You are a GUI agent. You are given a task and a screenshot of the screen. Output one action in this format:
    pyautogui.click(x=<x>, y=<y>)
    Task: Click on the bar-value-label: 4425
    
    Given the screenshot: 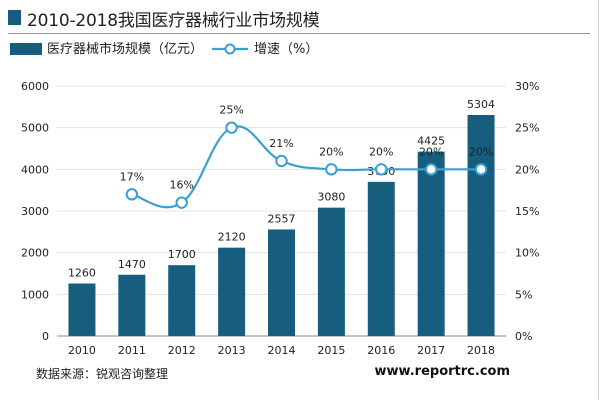 What is the action you would take?
    pyautogui.click(x=431, y=141)
    